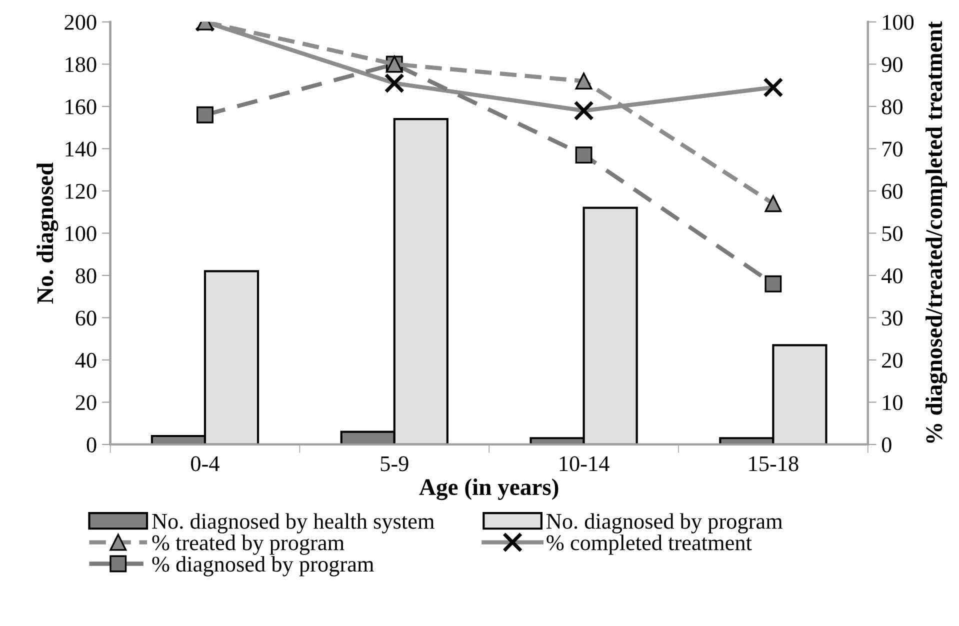 Image resolution: width=959 pixels, height=626 pixels. Describe the element at coordinates (892, 106) in the screenshot. I see `y2-tick-label: 80` at that location.